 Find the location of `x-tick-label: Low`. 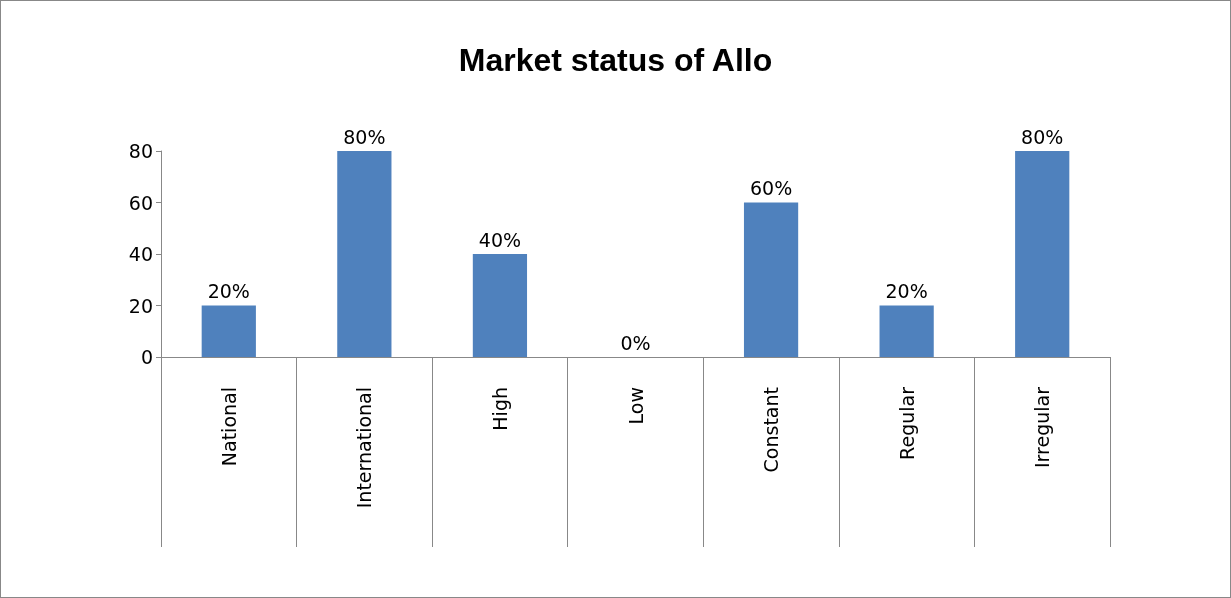

x-tick-label: Low is located at coordinates (635, 406).